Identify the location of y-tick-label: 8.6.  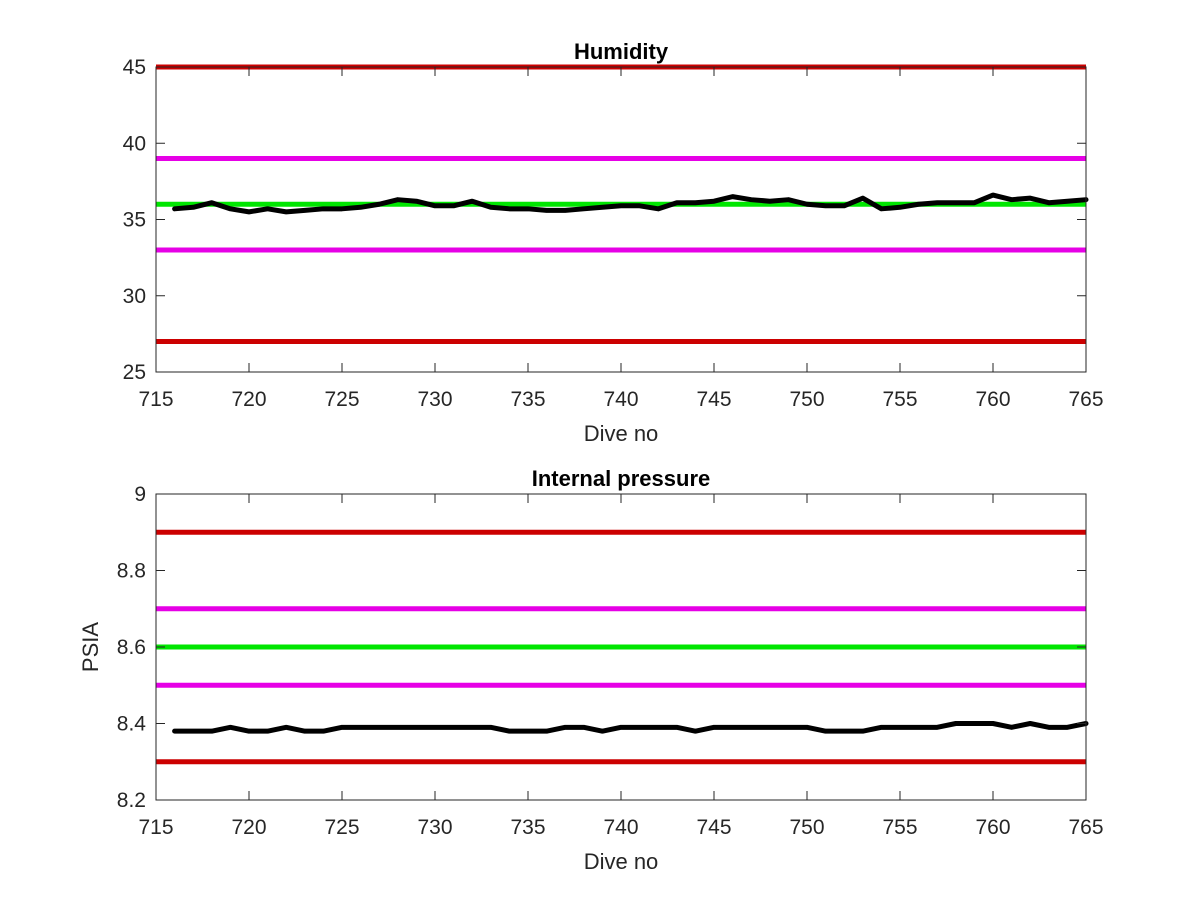
(131, 647).